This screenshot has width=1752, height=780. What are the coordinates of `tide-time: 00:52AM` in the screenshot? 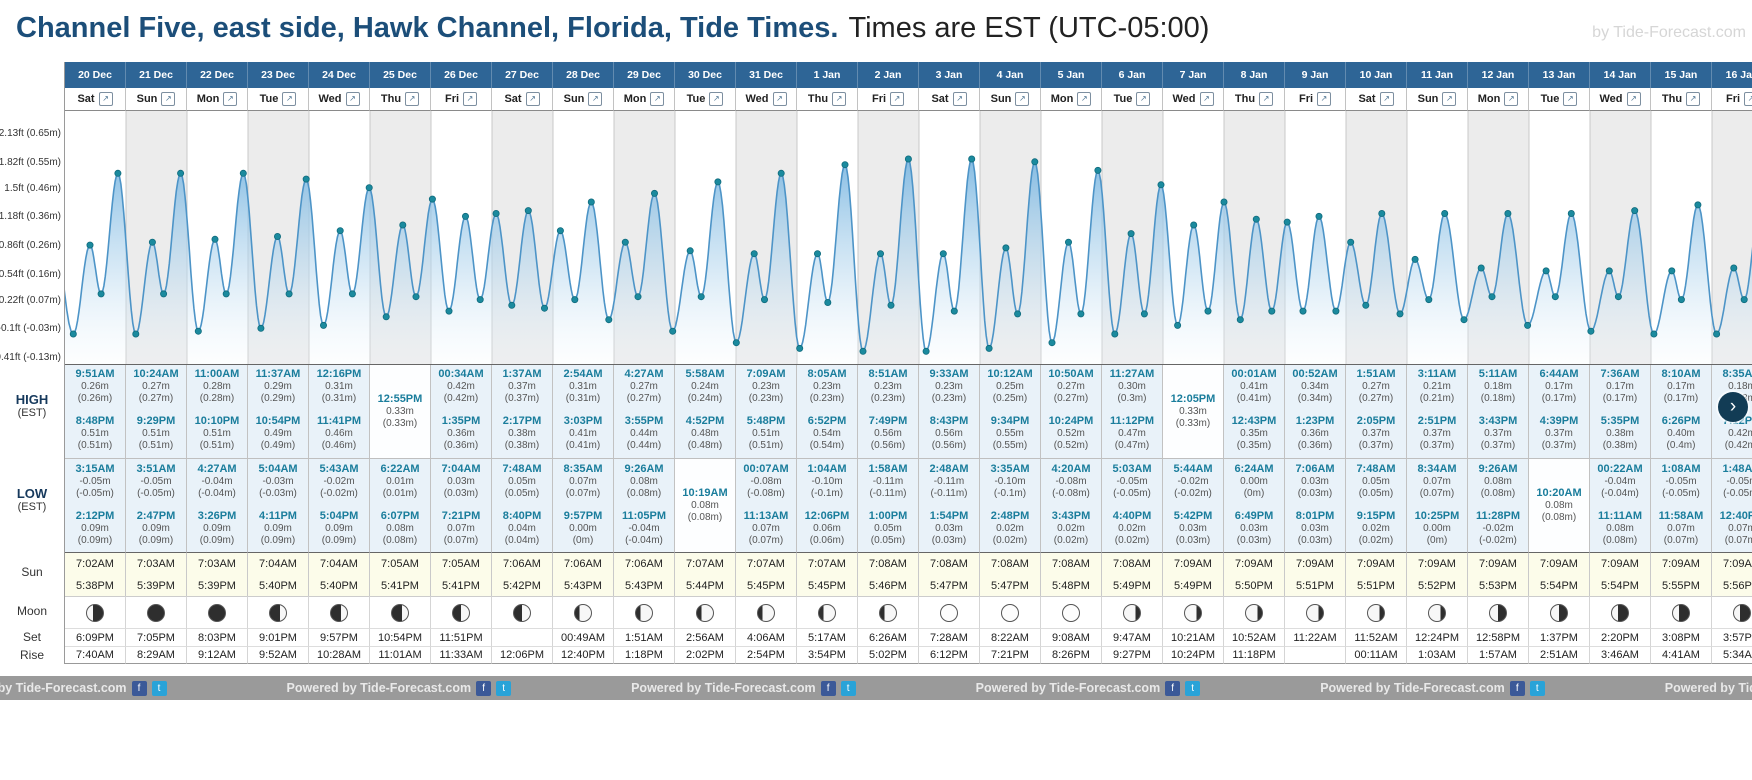 It's located at (1315, 374).